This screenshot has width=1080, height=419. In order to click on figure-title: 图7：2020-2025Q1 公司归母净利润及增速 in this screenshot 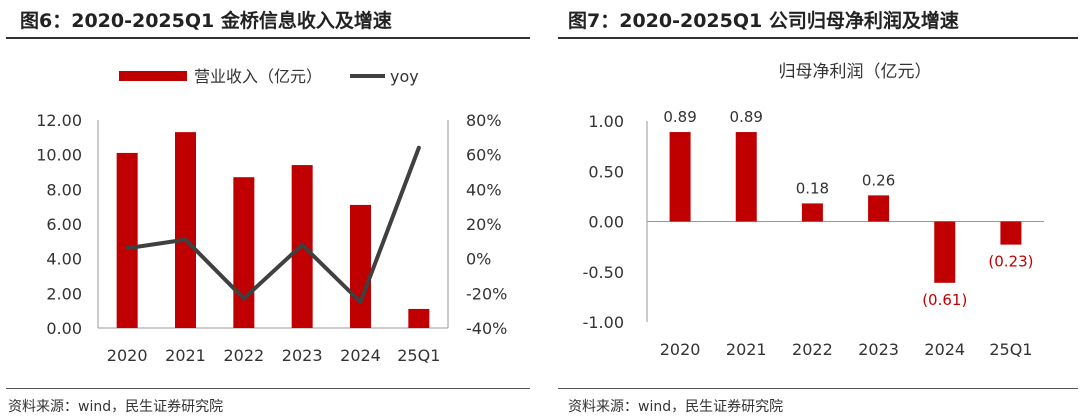, I will do `click(763, 21)`.